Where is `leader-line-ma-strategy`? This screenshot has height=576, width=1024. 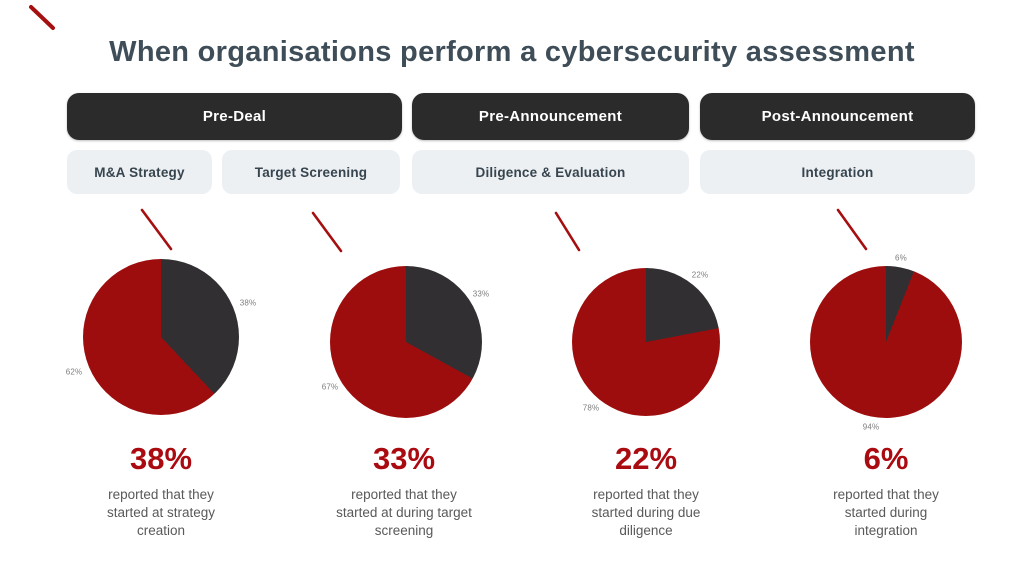
leader-line-ma-strategy is located at coordinates (156, 229).